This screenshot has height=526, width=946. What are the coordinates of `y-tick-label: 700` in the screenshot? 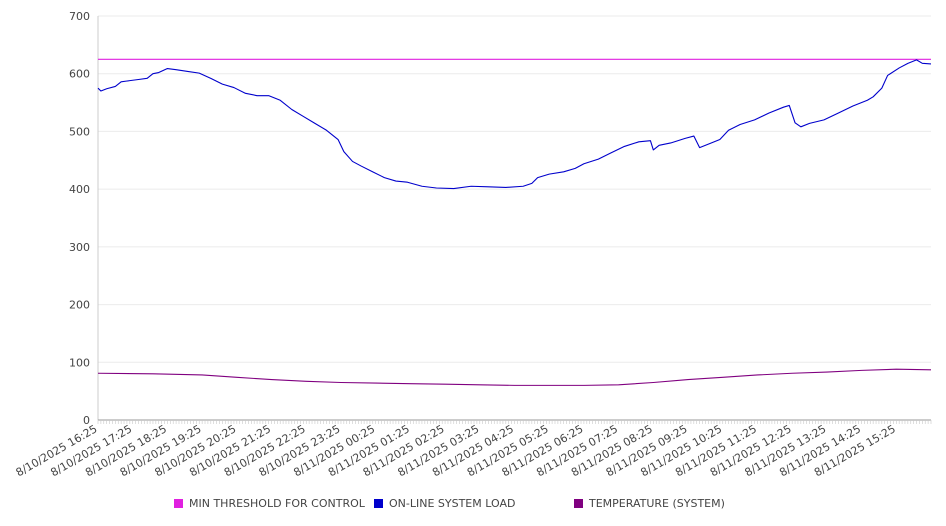 It's located at (79, 16).